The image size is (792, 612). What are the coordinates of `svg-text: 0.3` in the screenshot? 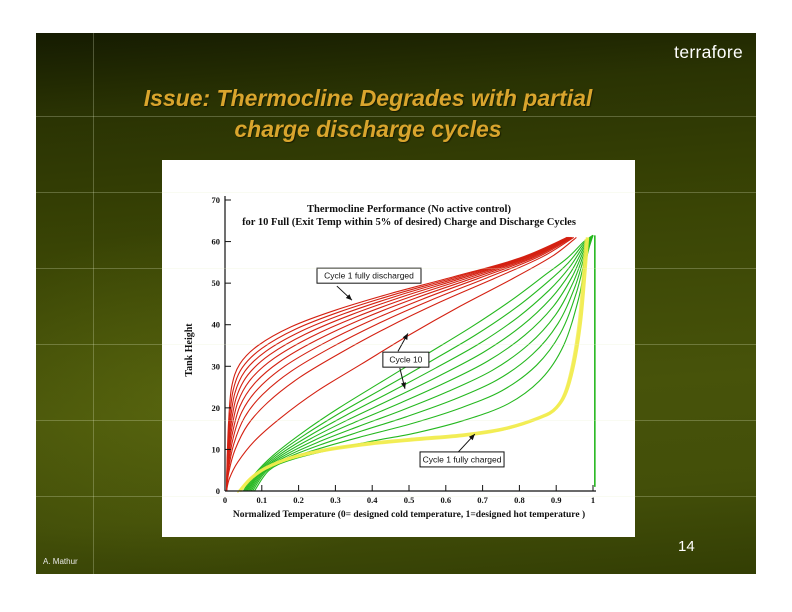 It's located at (335, 500).